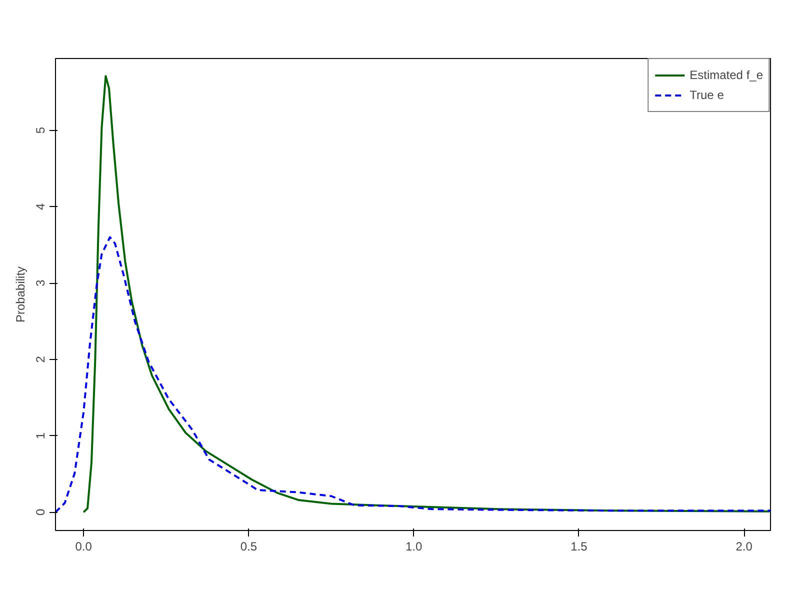 This screenshot has width=800, height=600. I want to click on x-tick-label: 2.0, so click(744, 547).